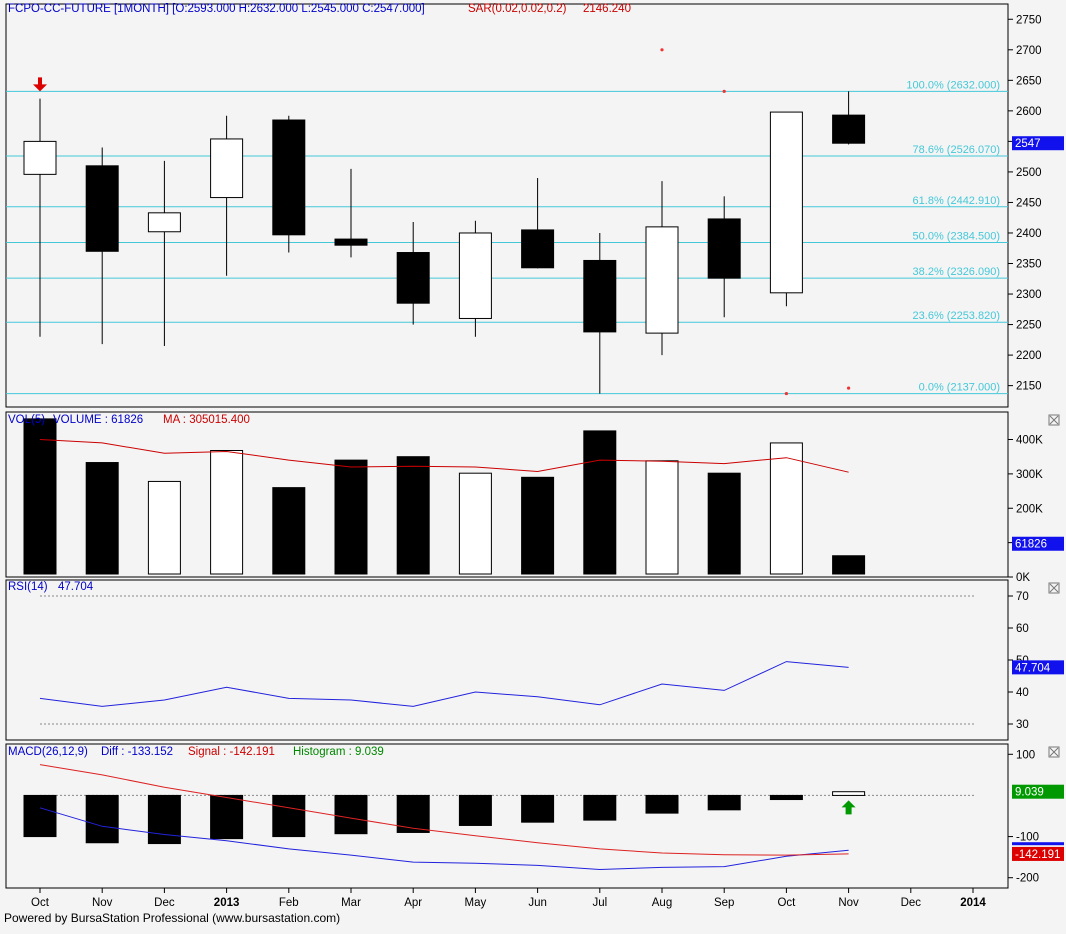 The height and width of the screenshot is (934, 1066). What do you see at coordinates (956, 201) in the screenshot?
I see `fibonacci-label: 61.8% (2442.910)` at bounding box center [956, 201].